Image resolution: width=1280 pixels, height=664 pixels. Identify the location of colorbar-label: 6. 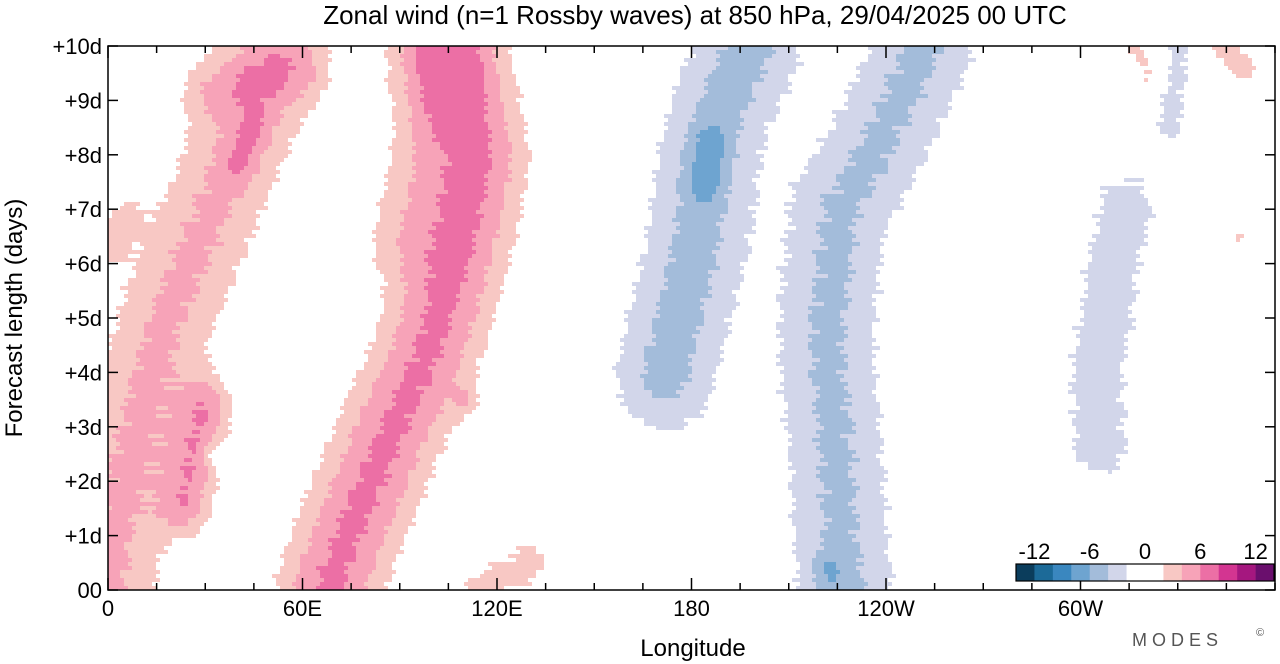
(1200, 551).